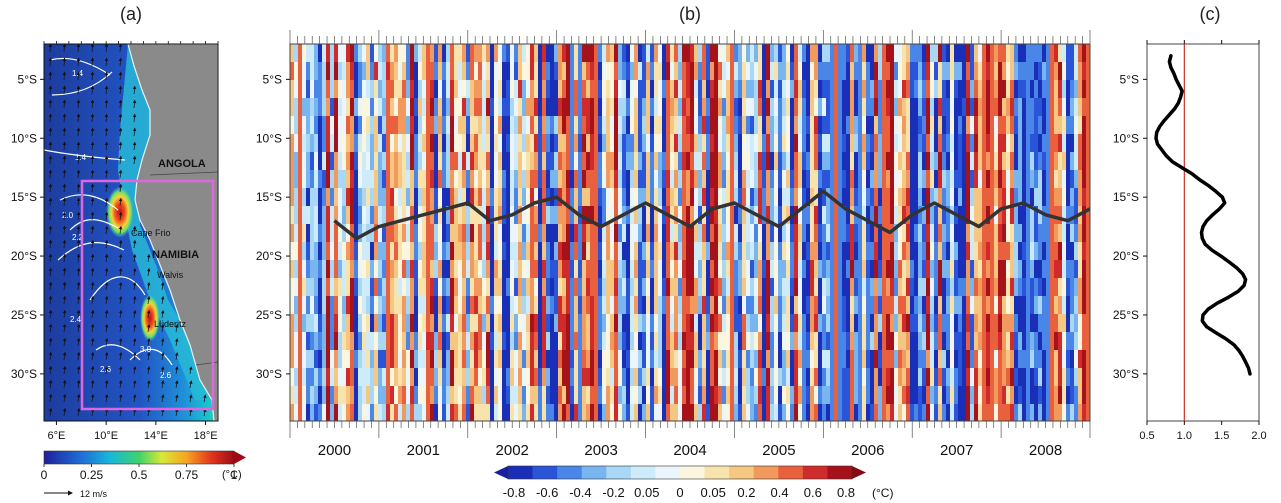 The height and width of the screenshot is (503, 1281). What do you see at coordinates (520, 472) in the screenshot?
I see `colorbar-b-swatch` at bounding box center [520, 472].